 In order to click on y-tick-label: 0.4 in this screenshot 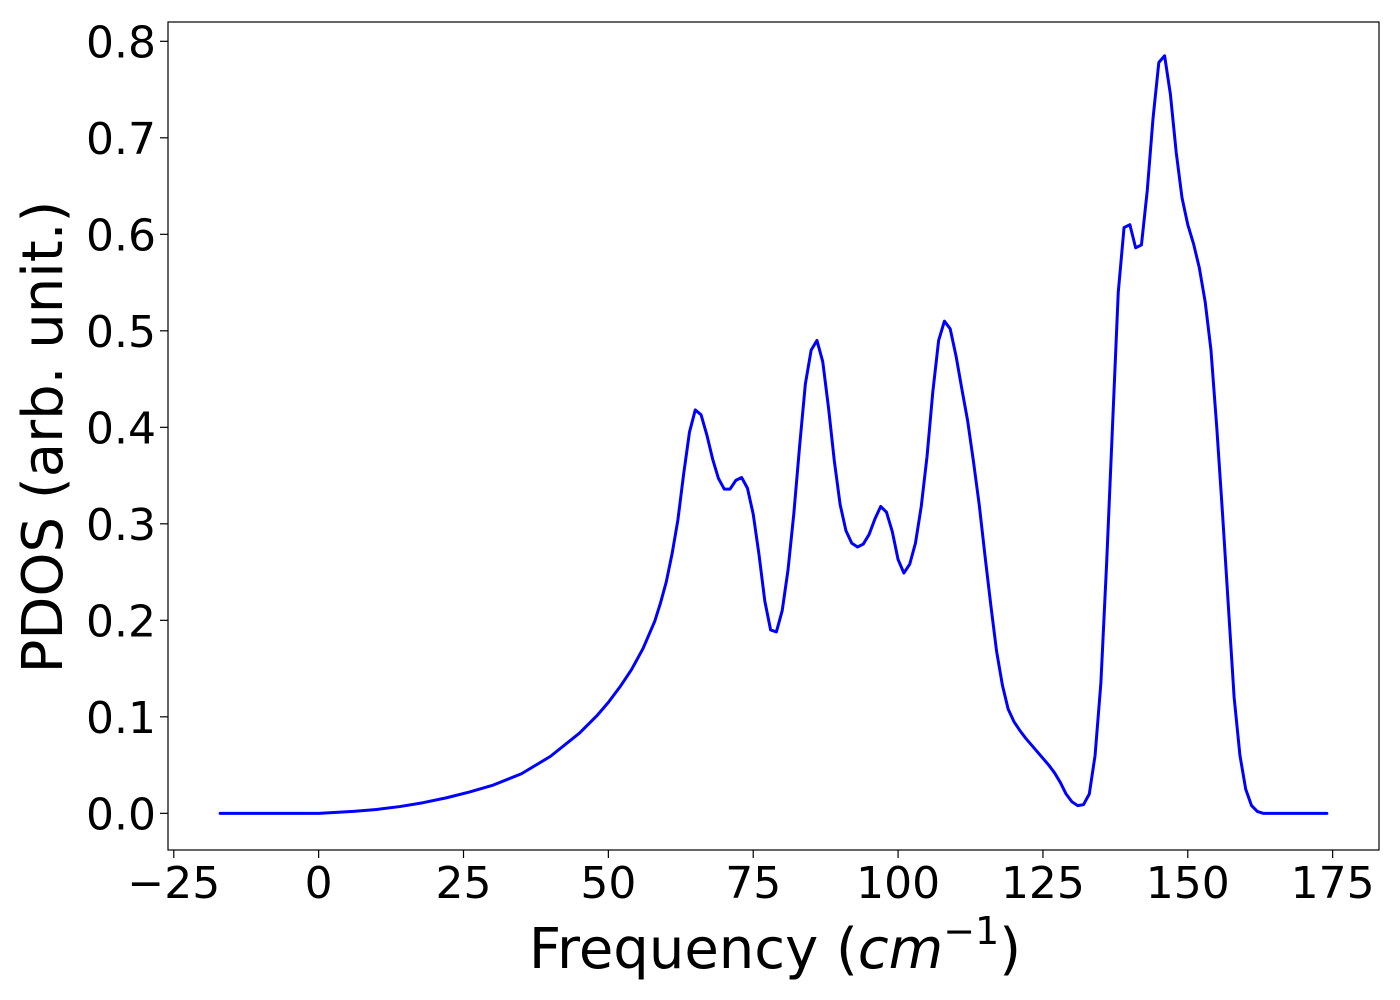, I will do `click(121, 428)`.